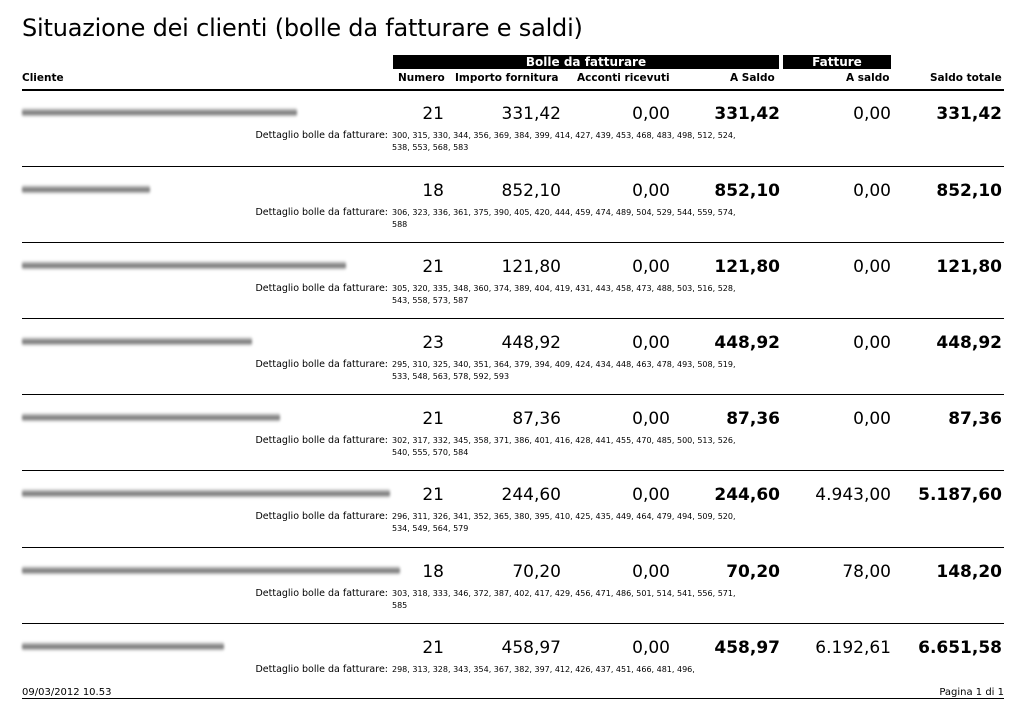 The image size is (1024, 718). I want to click on footer-rule, so click(513, 698).